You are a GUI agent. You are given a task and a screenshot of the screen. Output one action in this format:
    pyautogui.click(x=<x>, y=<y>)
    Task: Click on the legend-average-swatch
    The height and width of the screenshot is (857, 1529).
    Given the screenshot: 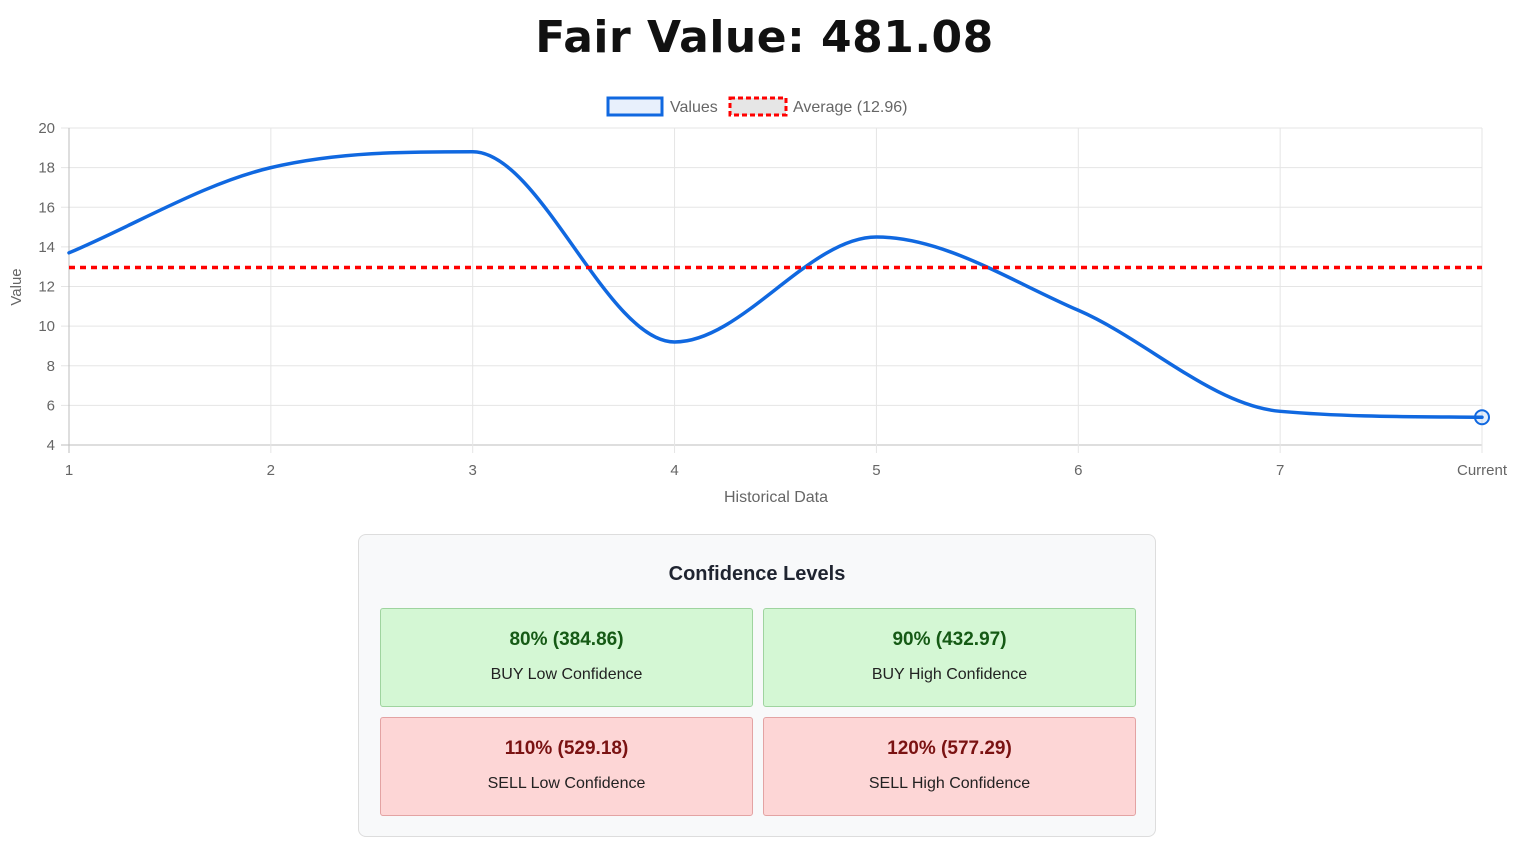 What is the action you would take?
    pyautogui.click(x=758, y=106)
    